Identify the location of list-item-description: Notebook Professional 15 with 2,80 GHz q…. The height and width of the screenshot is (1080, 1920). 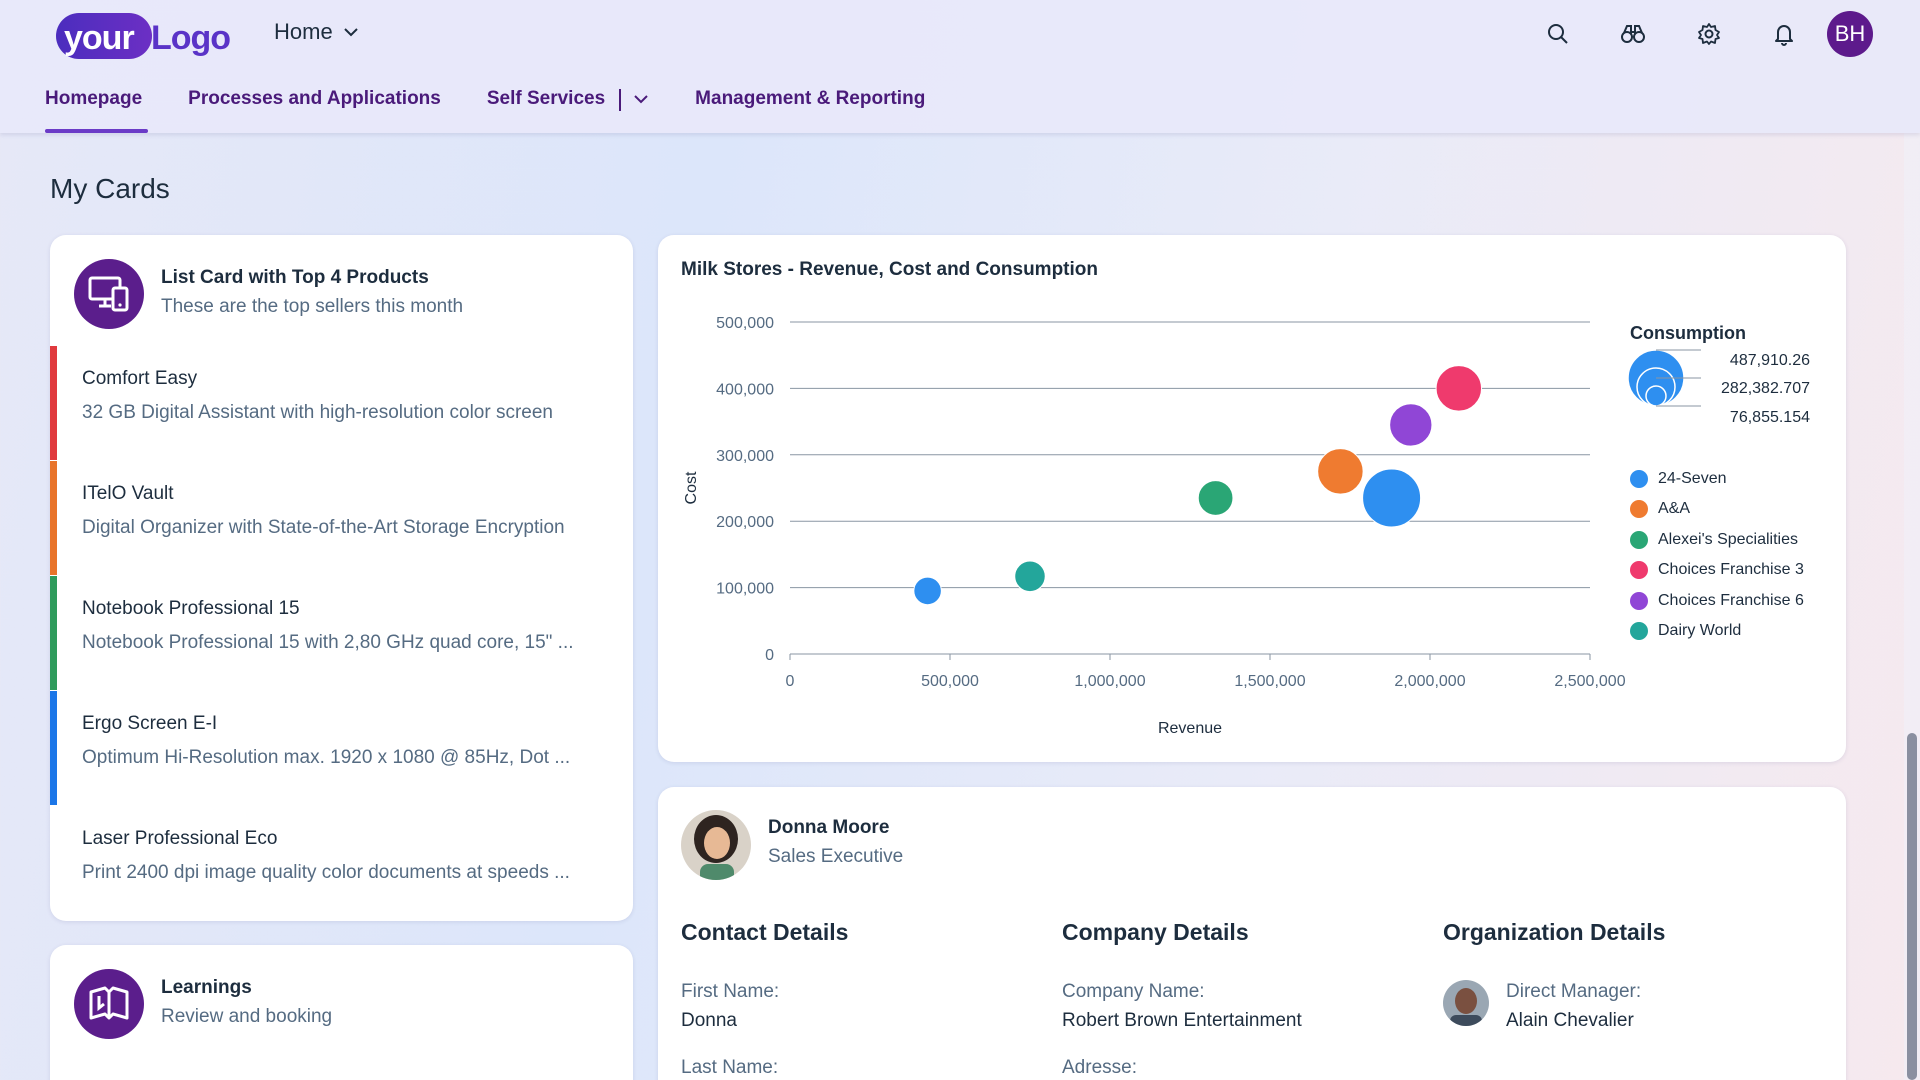
(328, 642).